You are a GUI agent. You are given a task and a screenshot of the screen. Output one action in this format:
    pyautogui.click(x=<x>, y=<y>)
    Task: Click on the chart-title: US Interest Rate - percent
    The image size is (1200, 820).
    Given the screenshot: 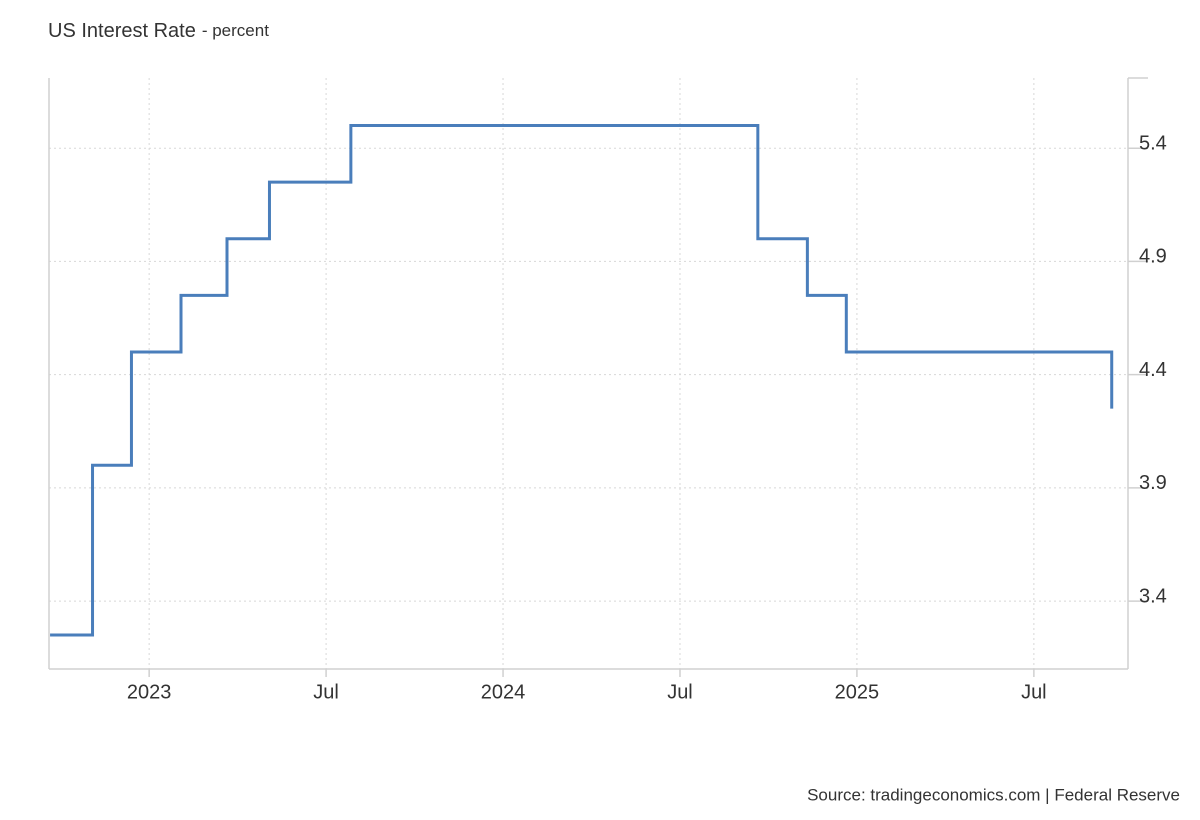 What is the action you would take?
    pyautogui.click(x=158, y=31)
    